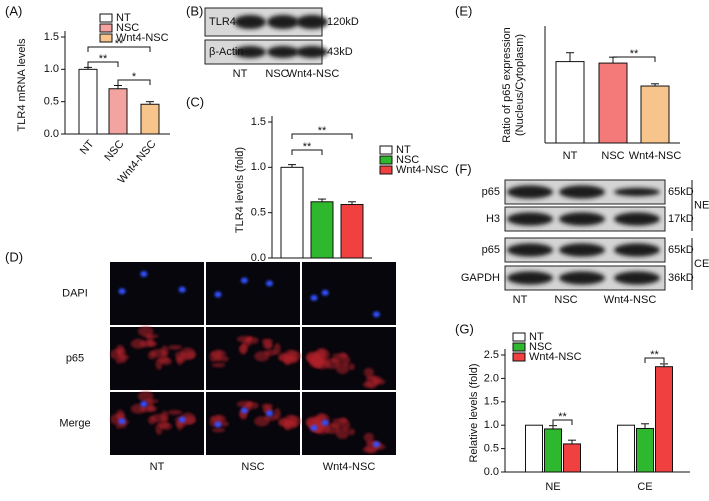 This screenshot has height=501, width=709. What do you see at coordinates (491, 402) in the screenshot?
I see `y-tick-label: 1.5` at bounding box center [491, 402].